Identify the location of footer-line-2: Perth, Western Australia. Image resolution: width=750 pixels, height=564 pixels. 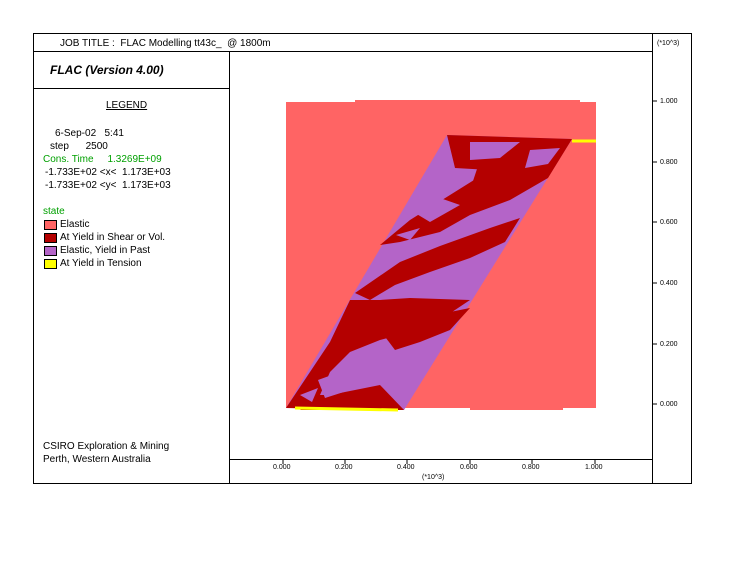
(97, 459).